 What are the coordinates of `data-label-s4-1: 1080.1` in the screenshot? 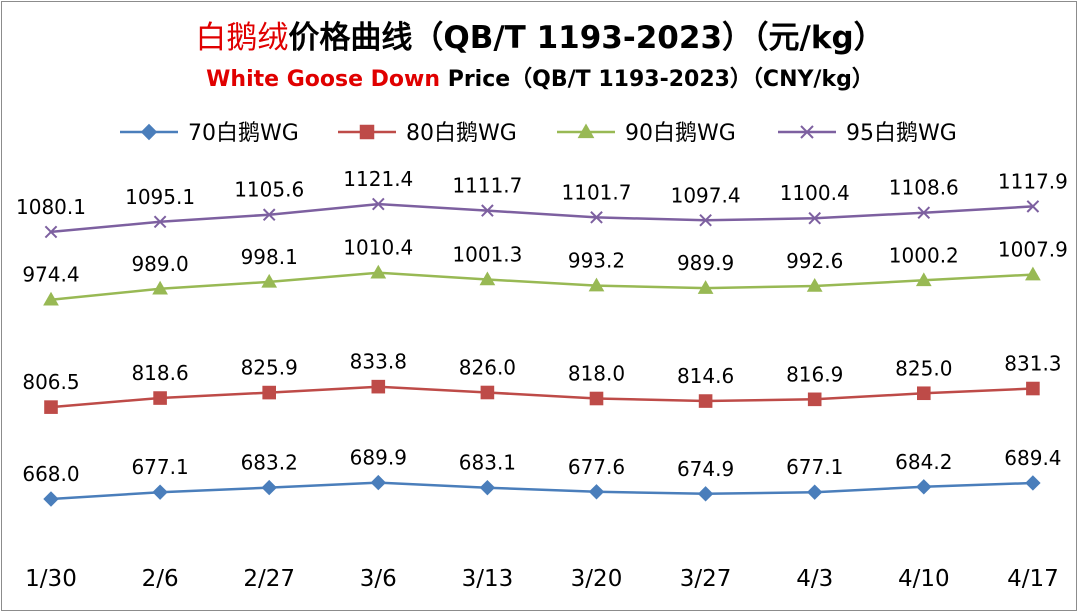 It's located at (51, 207).